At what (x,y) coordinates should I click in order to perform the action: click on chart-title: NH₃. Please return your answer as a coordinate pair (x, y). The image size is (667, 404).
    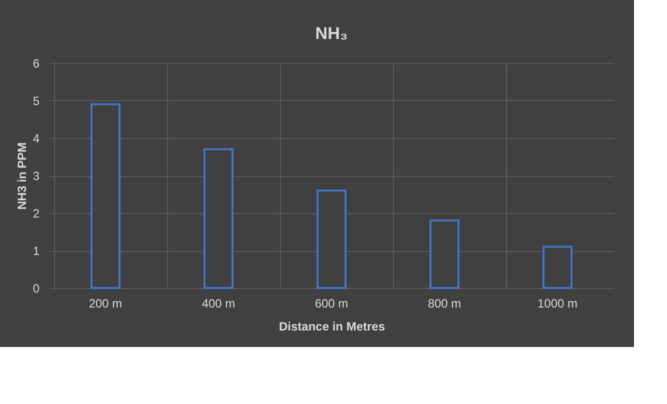
    Looking at the image, I should click on (331, 33).